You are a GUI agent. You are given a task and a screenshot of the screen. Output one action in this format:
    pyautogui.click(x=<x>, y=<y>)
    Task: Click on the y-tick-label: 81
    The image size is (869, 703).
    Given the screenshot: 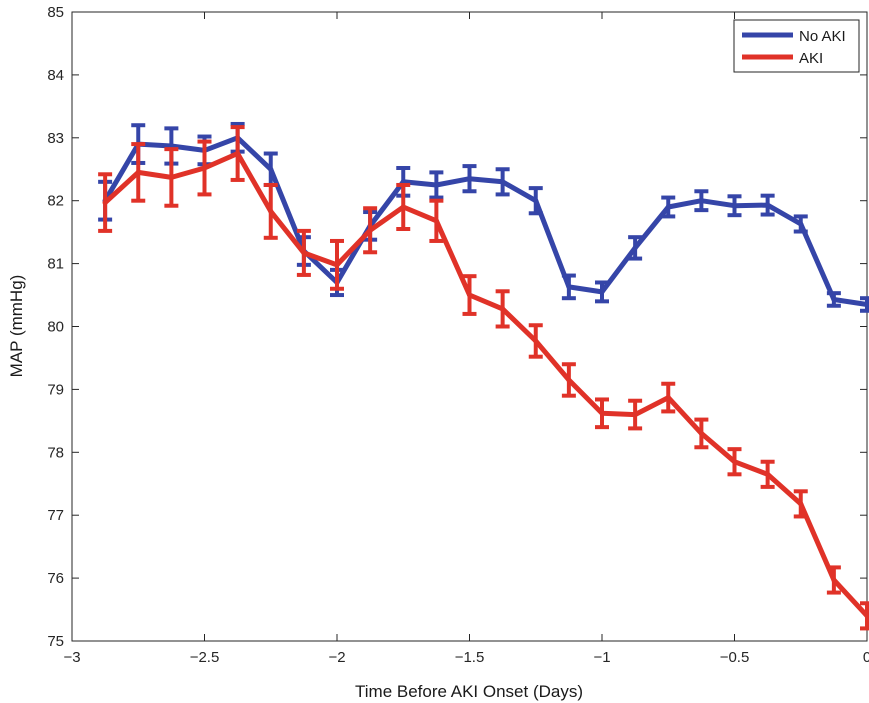 What is the action you would take?
    pyautogui.click(x=55, y=264)
    